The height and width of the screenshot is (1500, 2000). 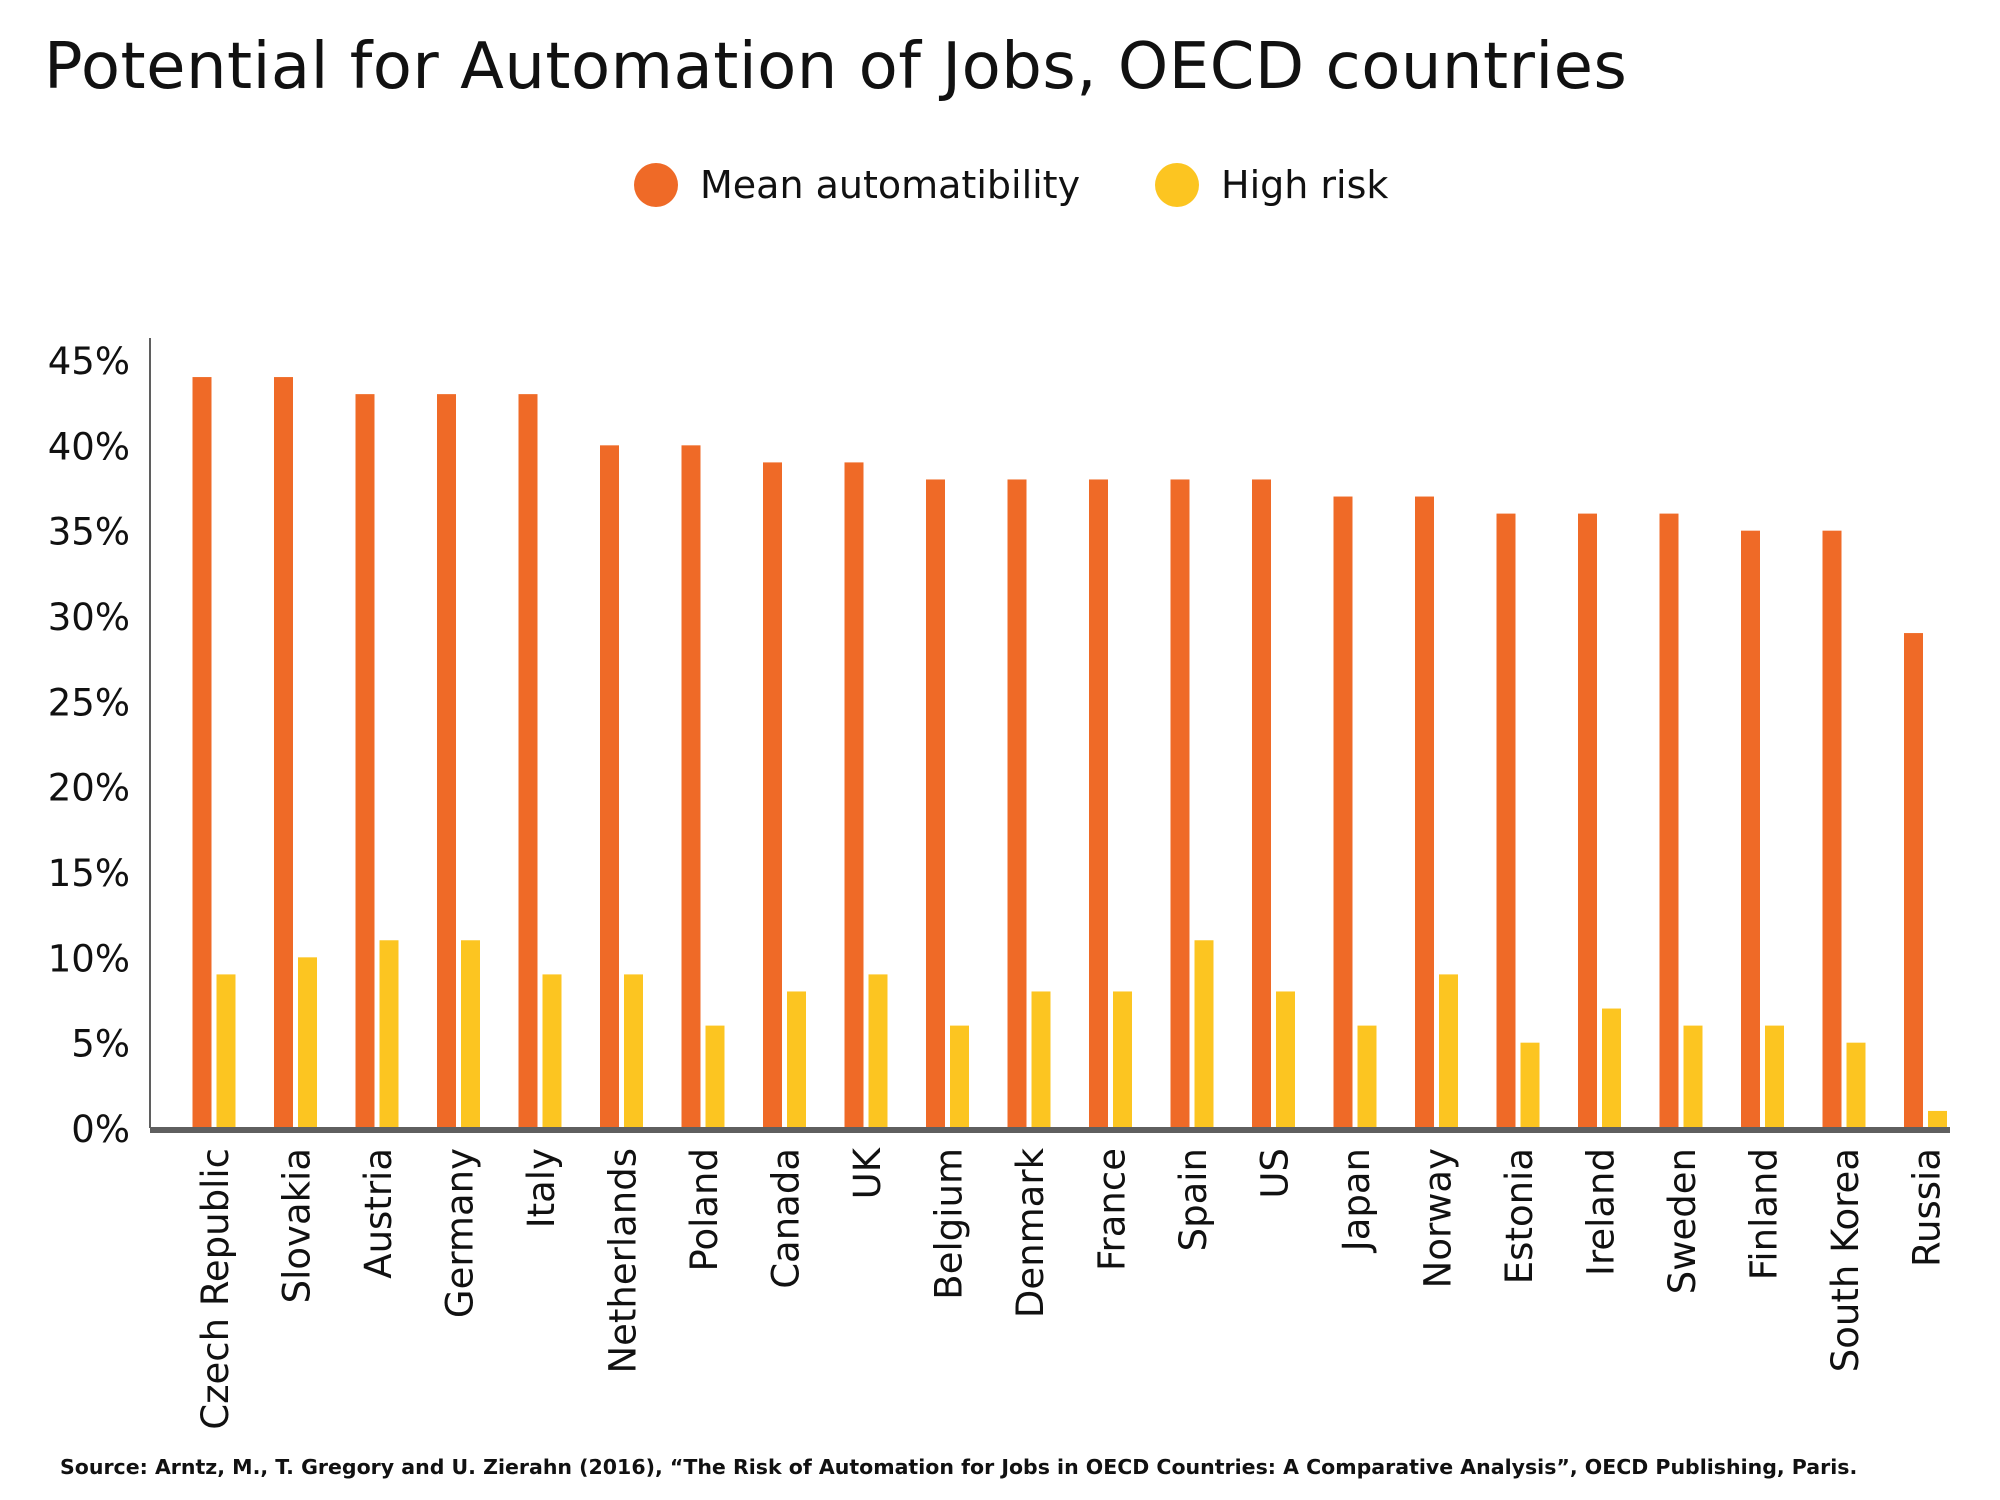 I want to click on bar-mean-automatibility-russia, so click(x=1913, y=880).